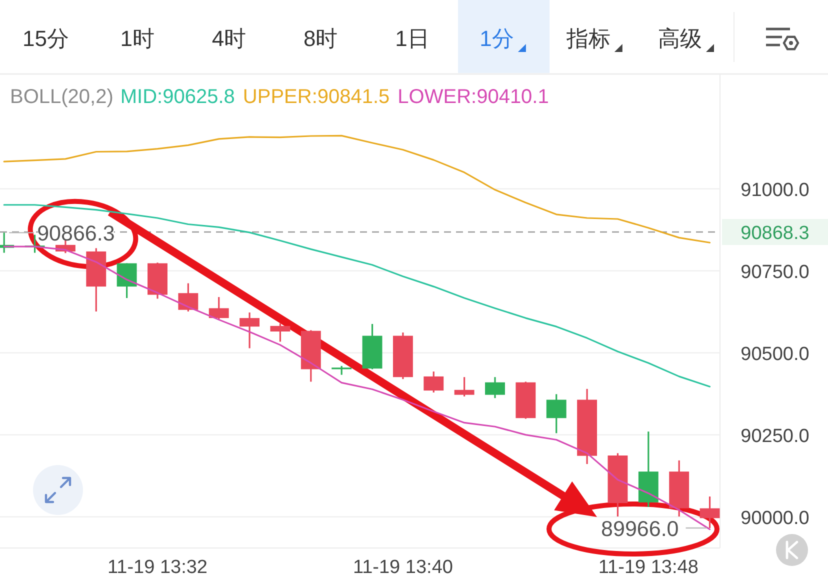  I want to click on data-note: 89966.0, so click(654, 529).